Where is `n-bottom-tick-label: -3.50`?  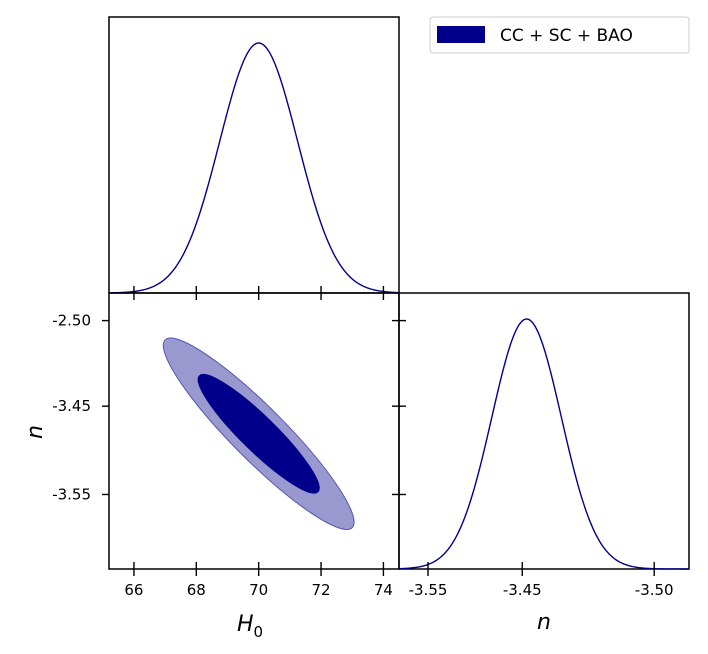
n-bottom-tick-label: -3.50 is located at coordinates (654, 590).